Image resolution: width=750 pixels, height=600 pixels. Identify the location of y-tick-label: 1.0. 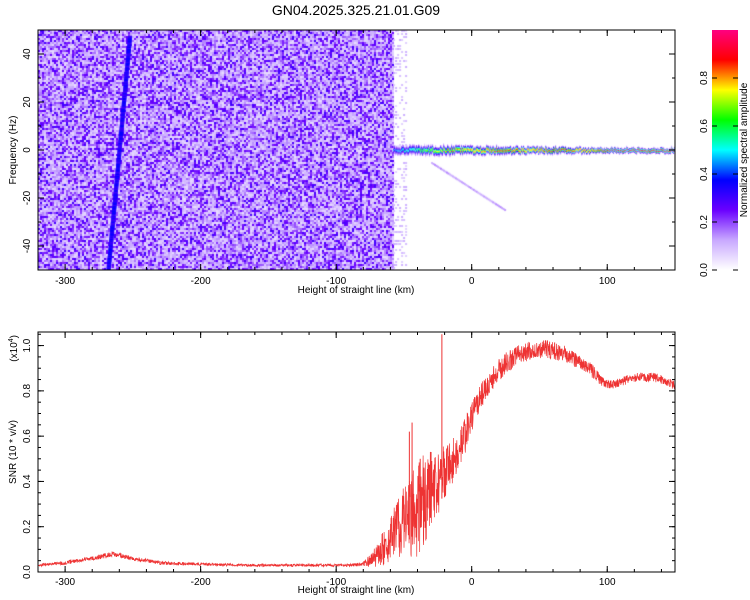
(27, 345).